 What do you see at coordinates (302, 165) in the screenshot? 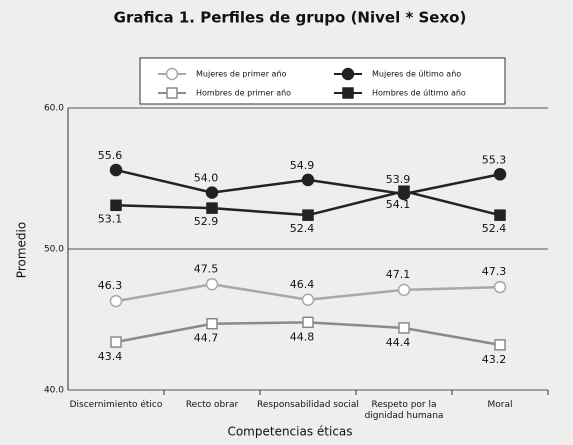
I see `data-label: 54.9` at bounding box center [302, 165].